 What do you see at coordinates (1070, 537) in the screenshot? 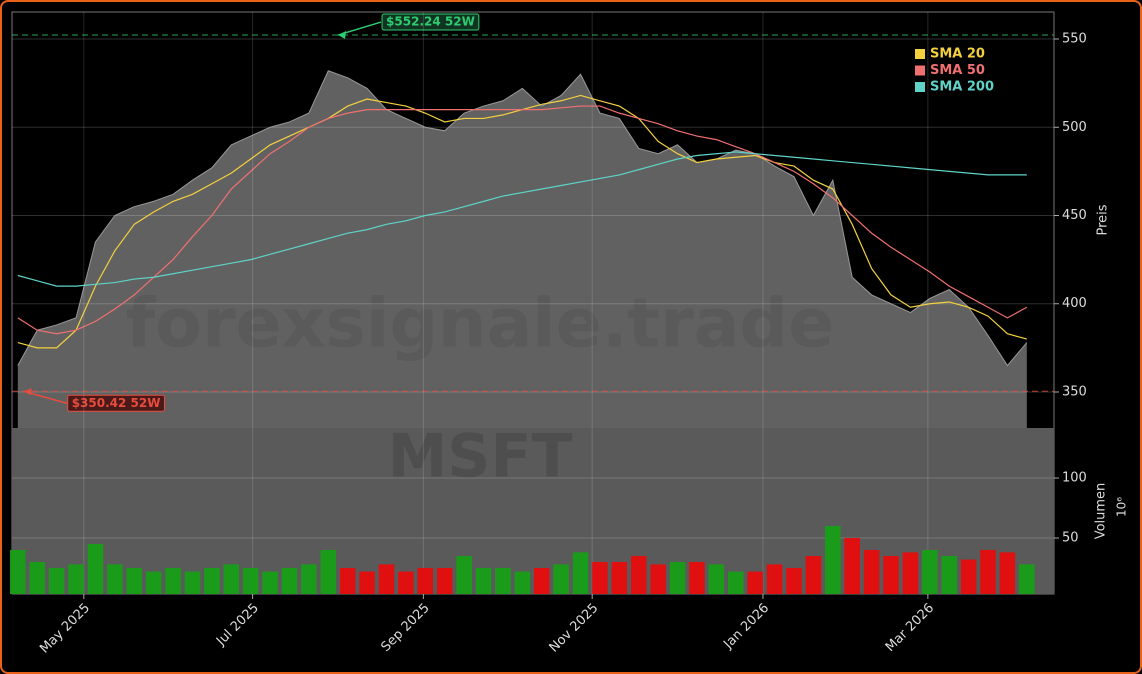
I see `y-tick-label: 50` at bounding box center [1070, 537].